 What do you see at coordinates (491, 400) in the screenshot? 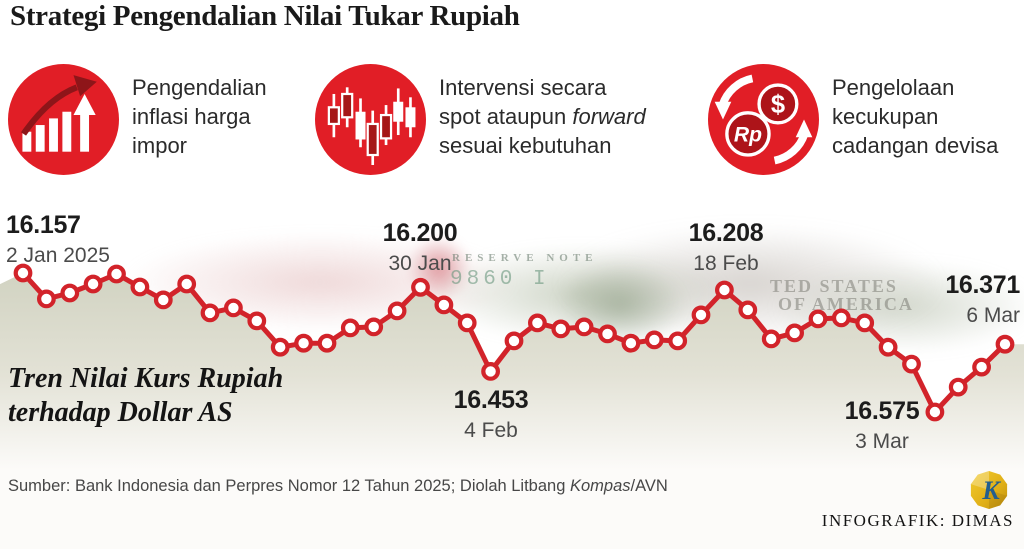
I see `annotation-value: 16.453` at bounding box center [491, 400].